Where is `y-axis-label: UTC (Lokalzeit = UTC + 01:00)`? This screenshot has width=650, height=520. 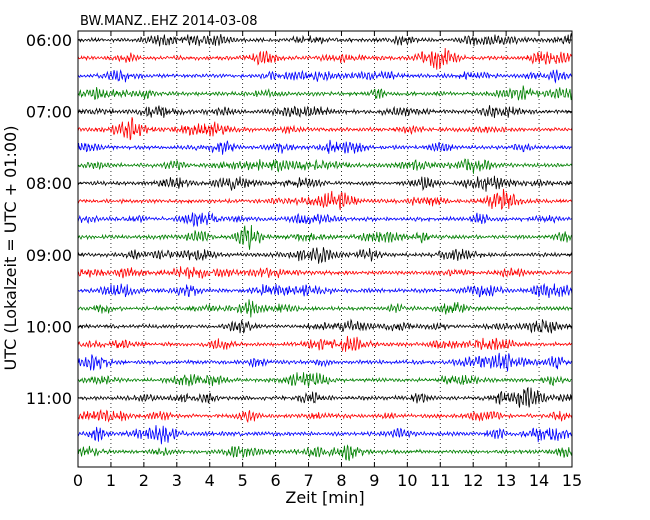 y-axis-label: UTC (Lokalzeit = UTC + 01:00) is located at coordinates (10, 248).